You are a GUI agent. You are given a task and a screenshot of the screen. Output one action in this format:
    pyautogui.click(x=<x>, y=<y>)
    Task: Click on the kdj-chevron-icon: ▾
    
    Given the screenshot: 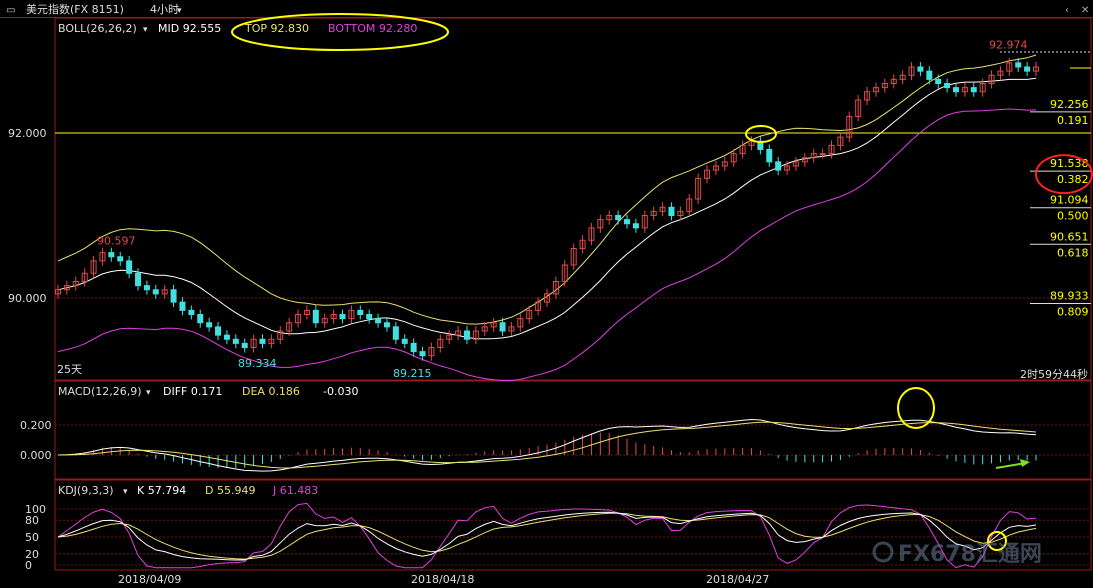 What is the action you would take?
    pyautogui.click(x=125, y=492)
    